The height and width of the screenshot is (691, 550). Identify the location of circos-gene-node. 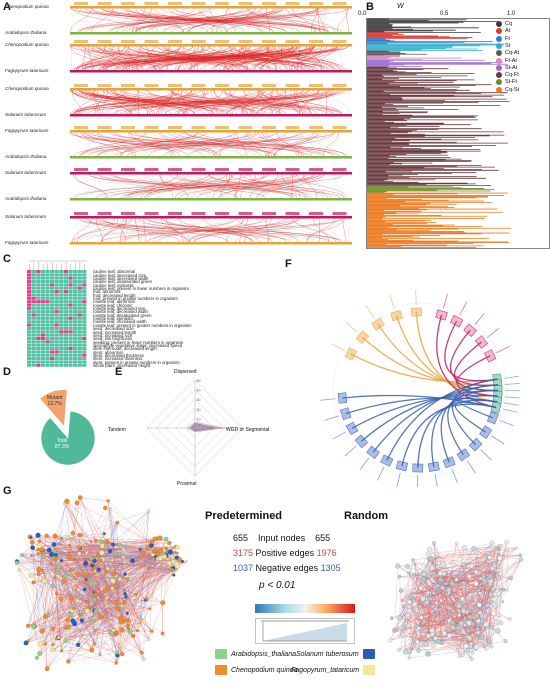
(493, 418).